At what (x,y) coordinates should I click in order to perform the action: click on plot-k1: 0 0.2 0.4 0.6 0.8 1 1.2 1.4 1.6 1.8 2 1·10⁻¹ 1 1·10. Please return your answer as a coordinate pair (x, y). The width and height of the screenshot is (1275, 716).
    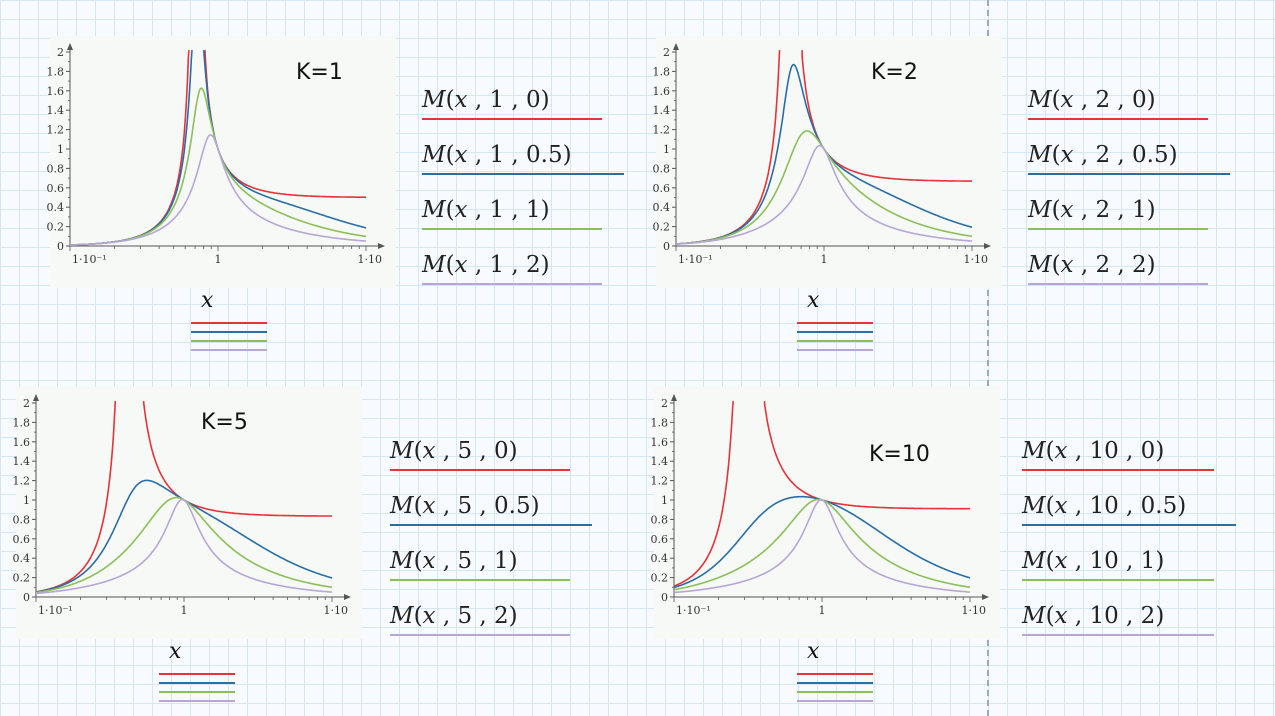
    Looking at the image, I should click on (221, 162).